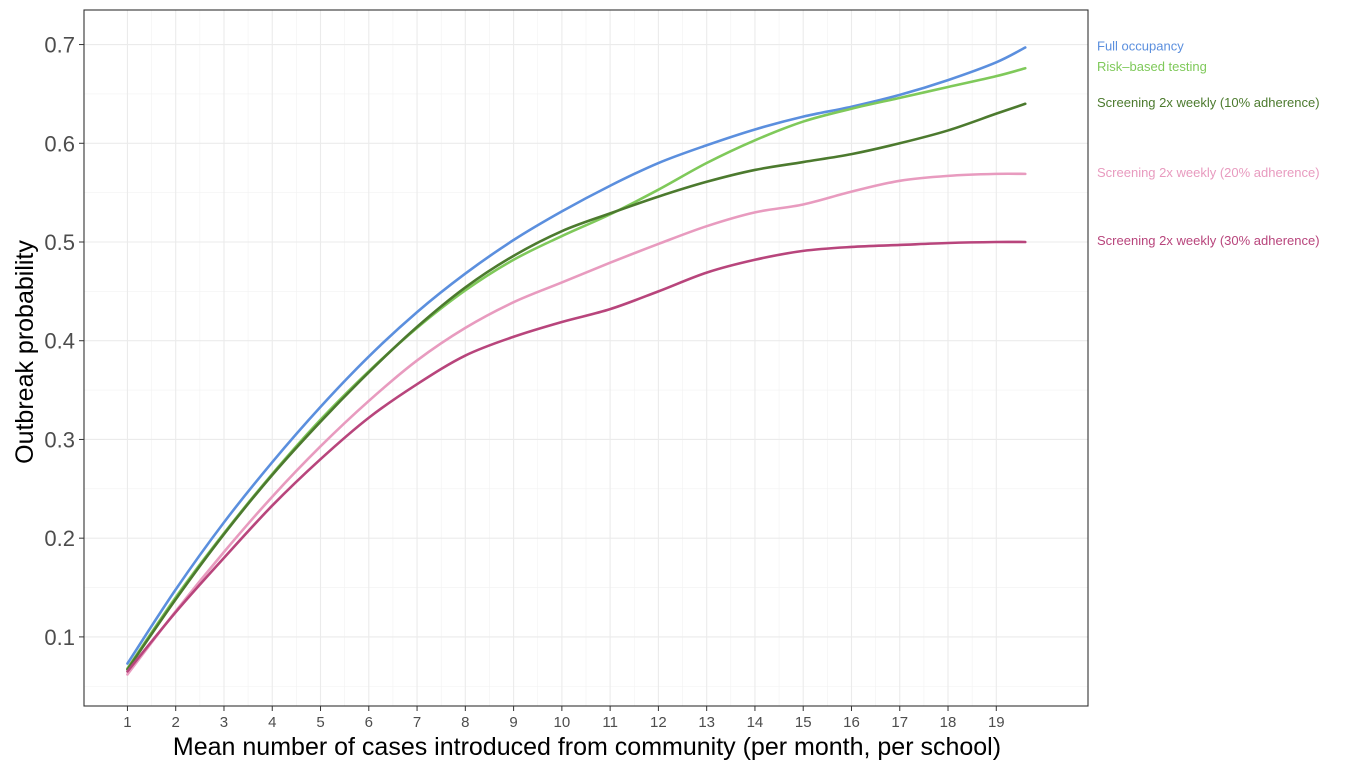 The height and width of the screenshot is (765, 1347). Describe the element at coordinates (176, 722) in the screenshot. I see `x-tick-label: 2` at that location.